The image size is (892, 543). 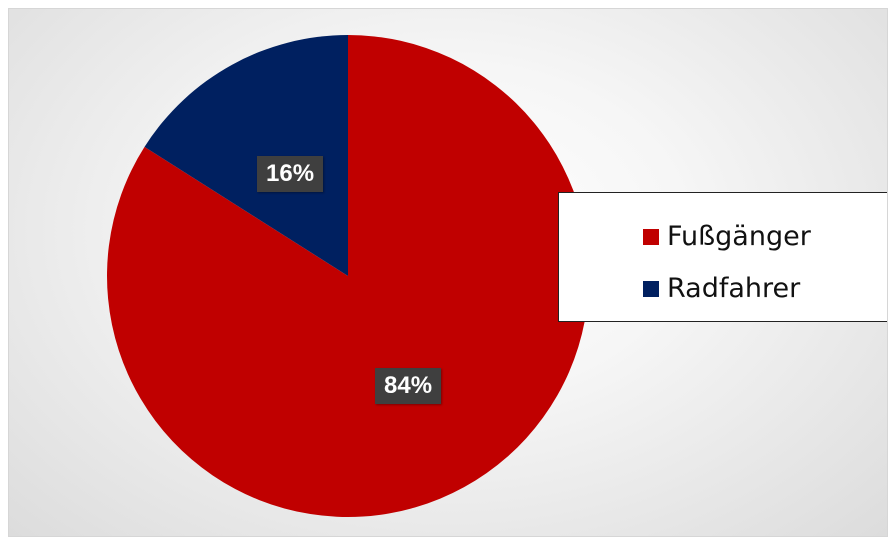 I want to click on legend-item-fussgaenger: Fußgänger, so click(x=727, y=236).